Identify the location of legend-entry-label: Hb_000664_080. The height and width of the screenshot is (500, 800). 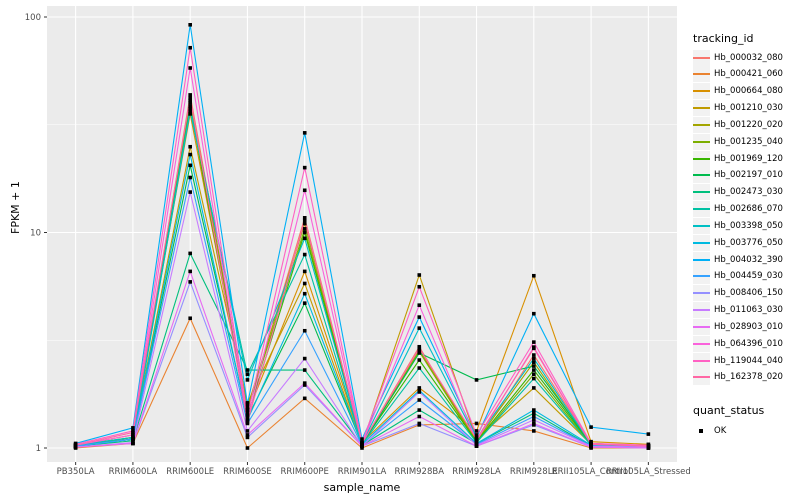
(748, 91).